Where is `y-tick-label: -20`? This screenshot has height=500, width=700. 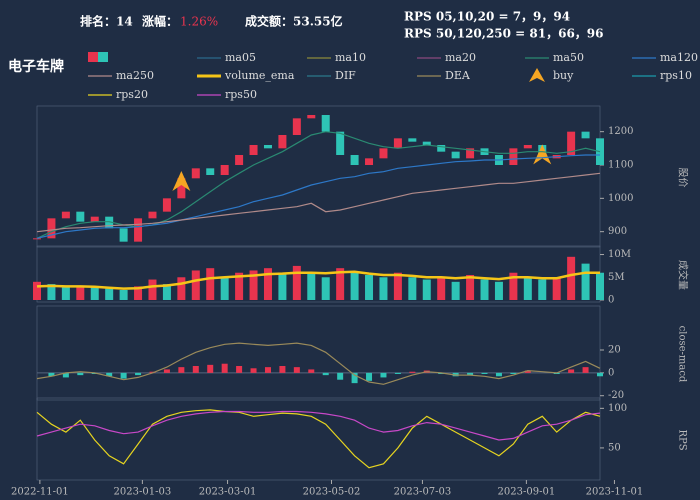 y-tick-label: -20 is located at coordinates (616, 395).